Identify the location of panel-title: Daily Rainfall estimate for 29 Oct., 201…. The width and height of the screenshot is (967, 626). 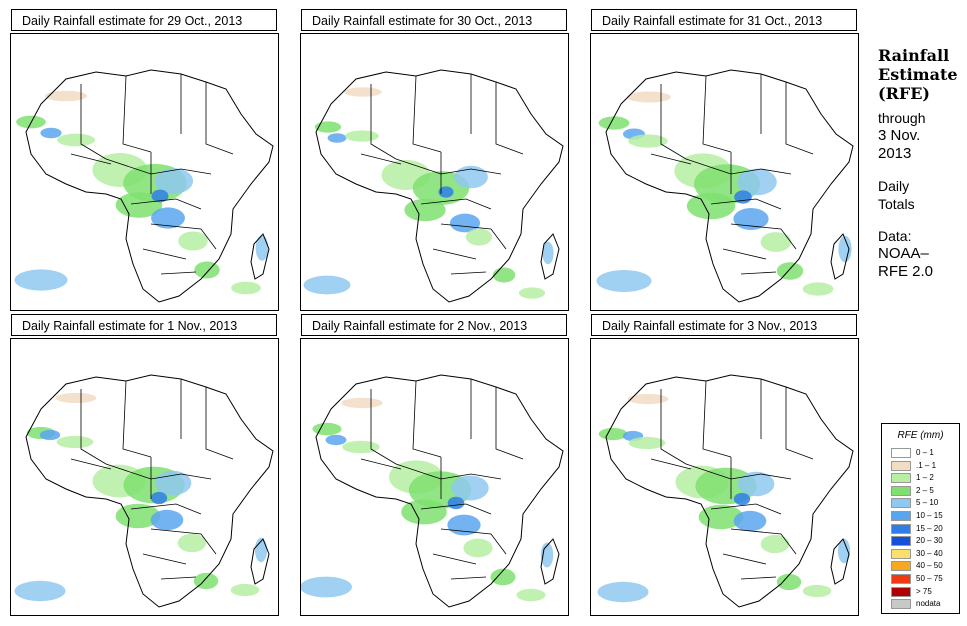
(144, 20).